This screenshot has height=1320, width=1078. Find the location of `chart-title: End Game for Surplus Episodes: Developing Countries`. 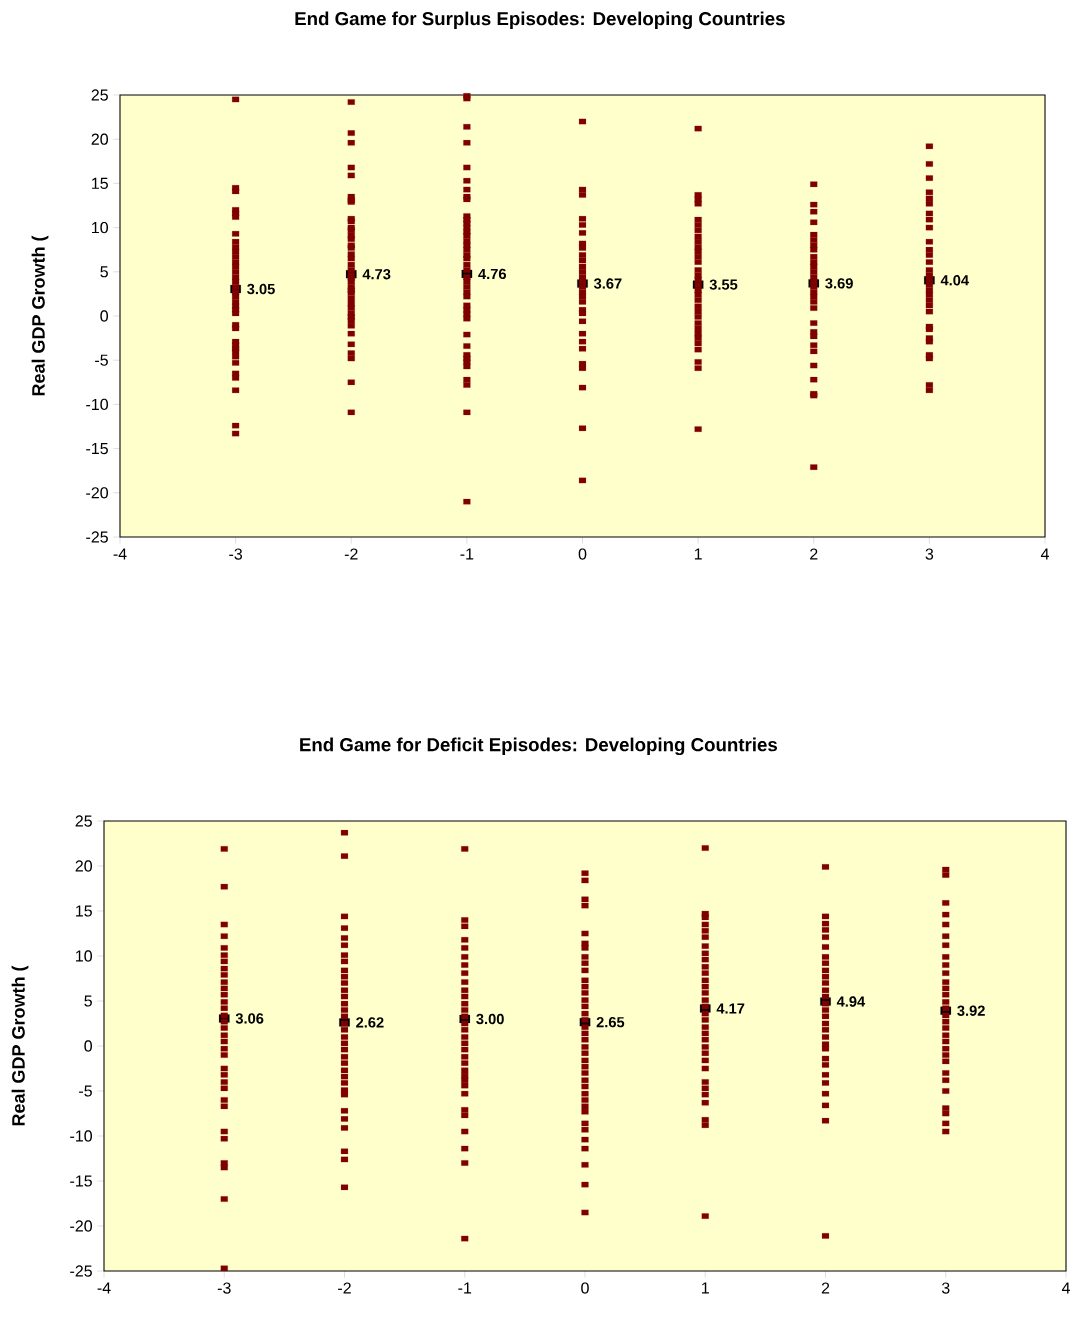

chart-title: End Game for Surplus Episodes: Developing Countries is located at coordinates (540, 20).